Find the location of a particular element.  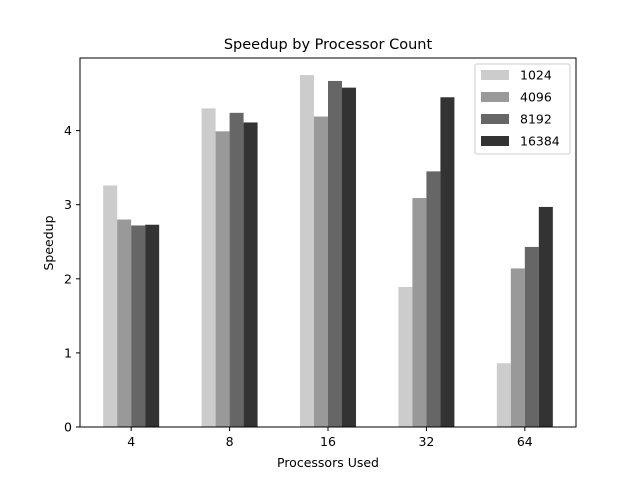

legend-label-16384: 16384 is located at coordinates (540, 141).